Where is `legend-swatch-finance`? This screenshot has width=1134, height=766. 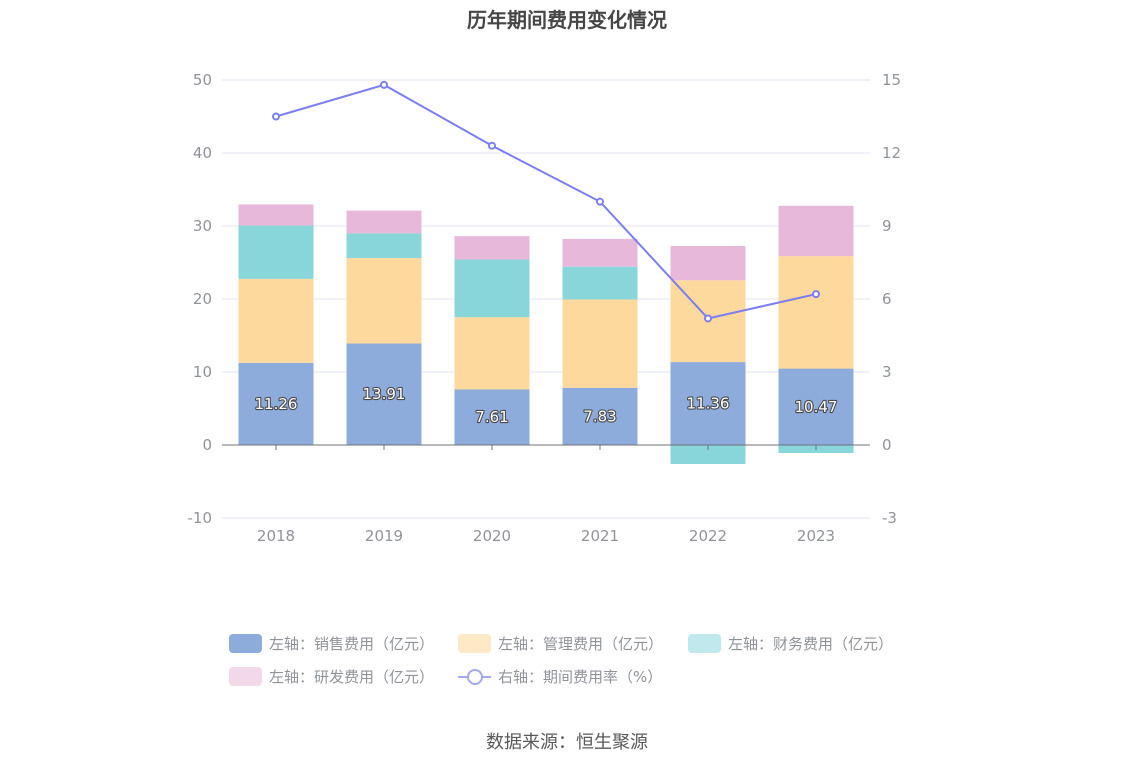 legend-swatch-finance is located at coordinates (704, 643).